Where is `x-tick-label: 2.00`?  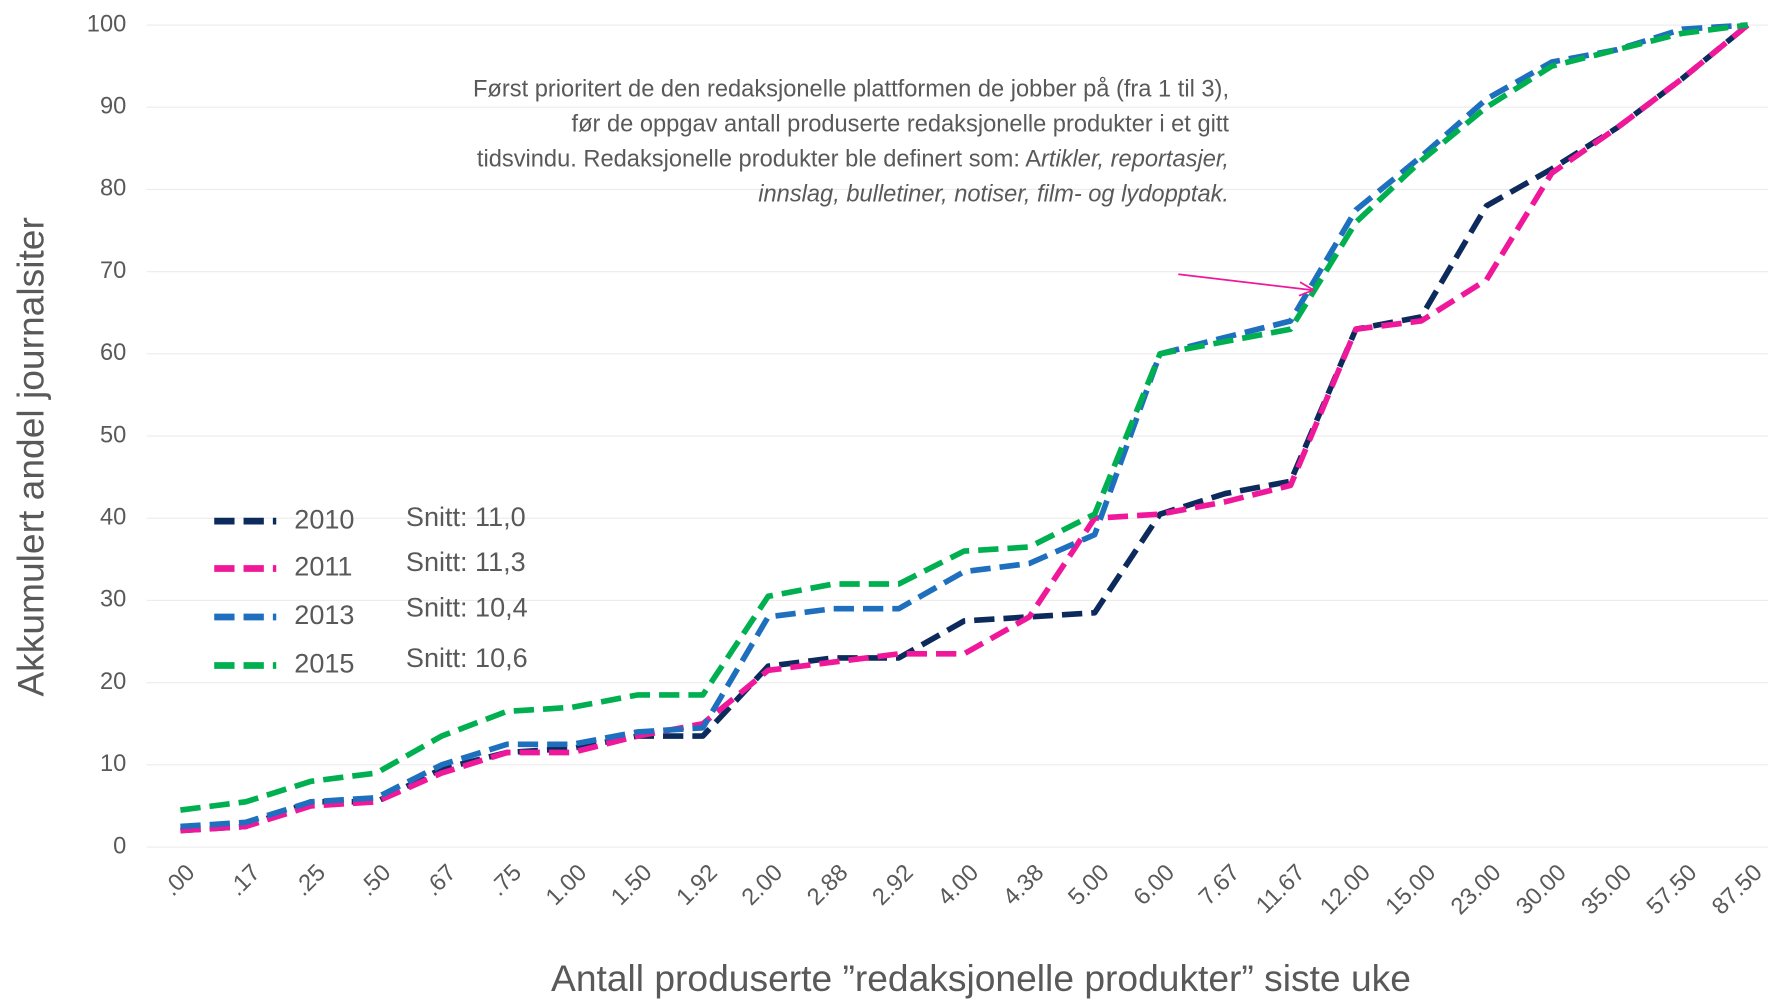 x-tick-label: 2.00 is located at coordinates (762, 885).